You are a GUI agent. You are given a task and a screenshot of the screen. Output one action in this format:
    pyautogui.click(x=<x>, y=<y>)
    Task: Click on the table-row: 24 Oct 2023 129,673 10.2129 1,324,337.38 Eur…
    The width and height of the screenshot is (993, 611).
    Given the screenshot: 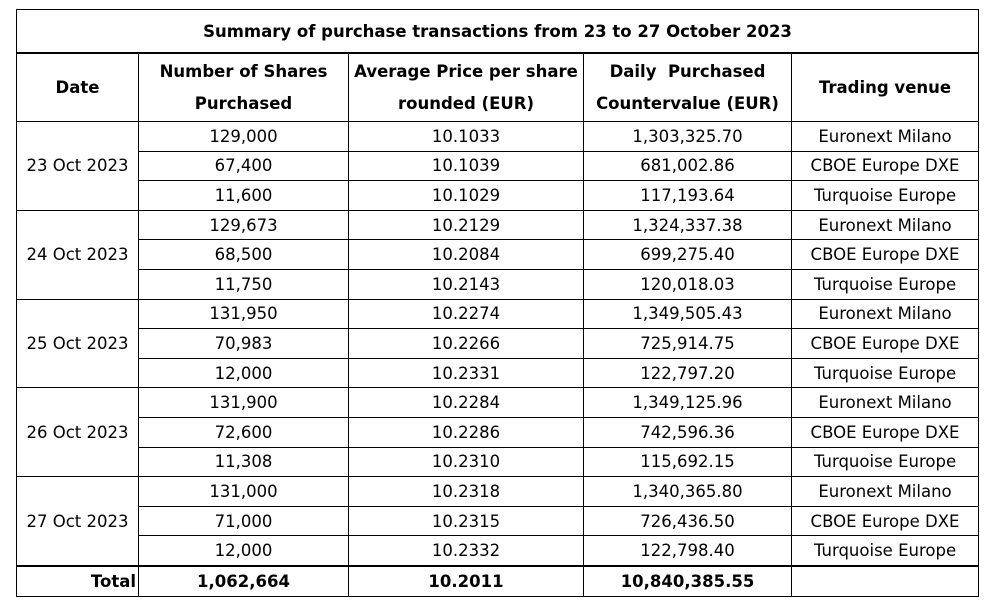 What is the action you would take?
    pyautogui.click(x=498, y=254)
    